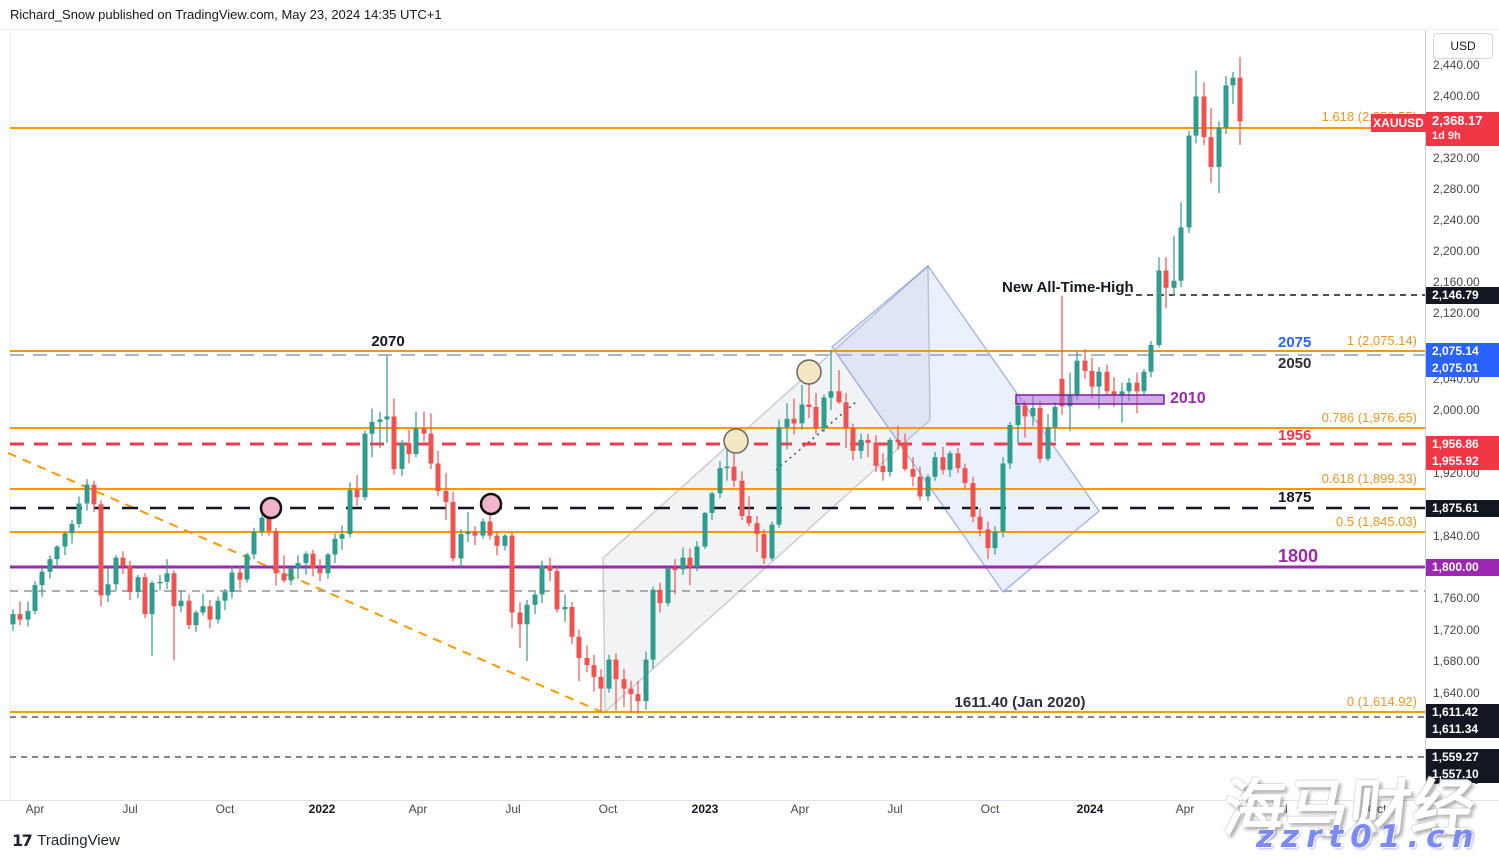  I want to click on price-tick: 2,000.00, so click(1456, 410).